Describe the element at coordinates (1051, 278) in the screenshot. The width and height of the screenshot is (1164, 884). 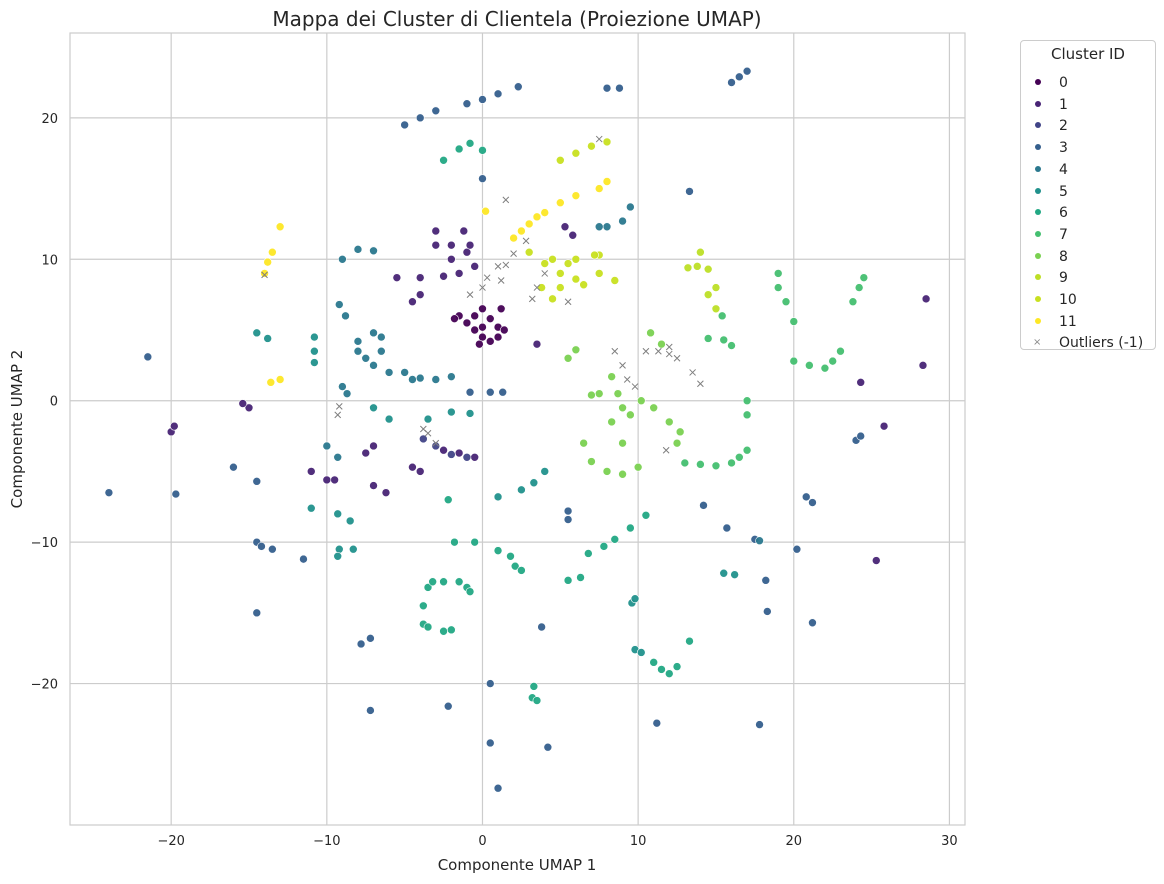
I see `legend-entry: 9` at that location.